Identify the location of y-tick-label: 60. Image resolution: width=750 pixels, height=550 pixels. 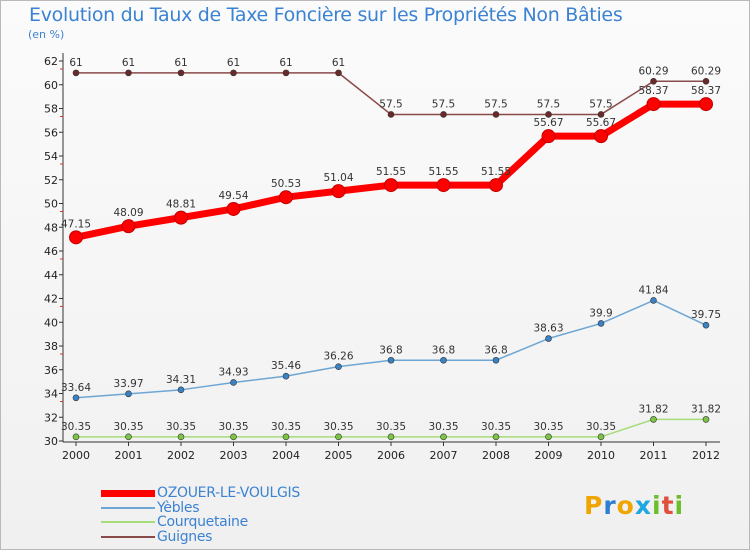
(51, 85).